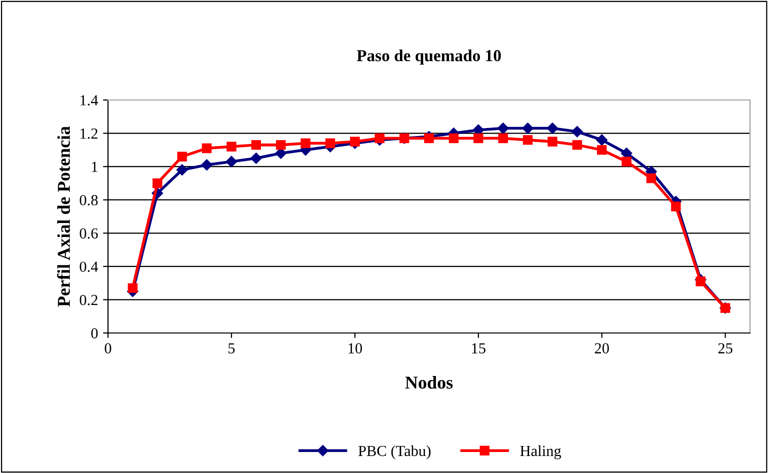 The width and height of the screenshot is (769, 473). I want to click on y-tick-label: 0.2, so click(89, 300).